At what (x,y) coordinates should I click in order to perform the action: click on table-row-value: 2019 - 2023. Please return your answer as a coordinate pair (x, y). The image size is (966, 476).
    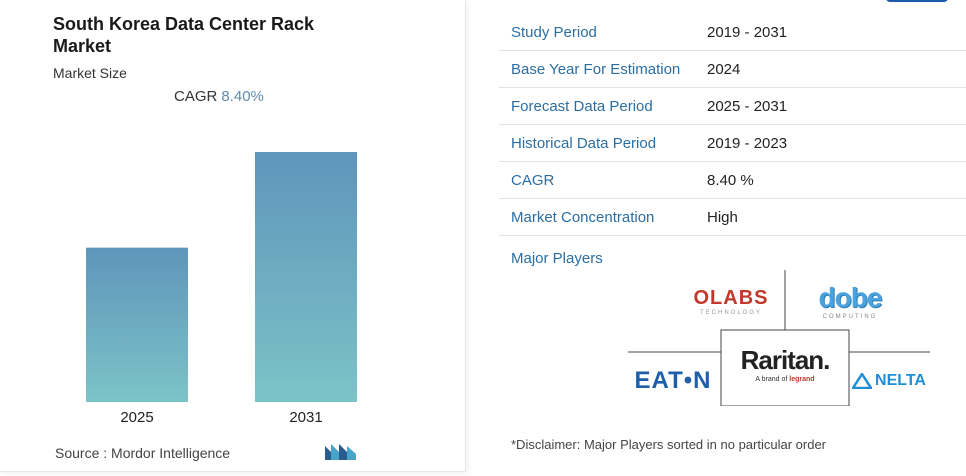
    Looking at the image, I should click on (747, 143).